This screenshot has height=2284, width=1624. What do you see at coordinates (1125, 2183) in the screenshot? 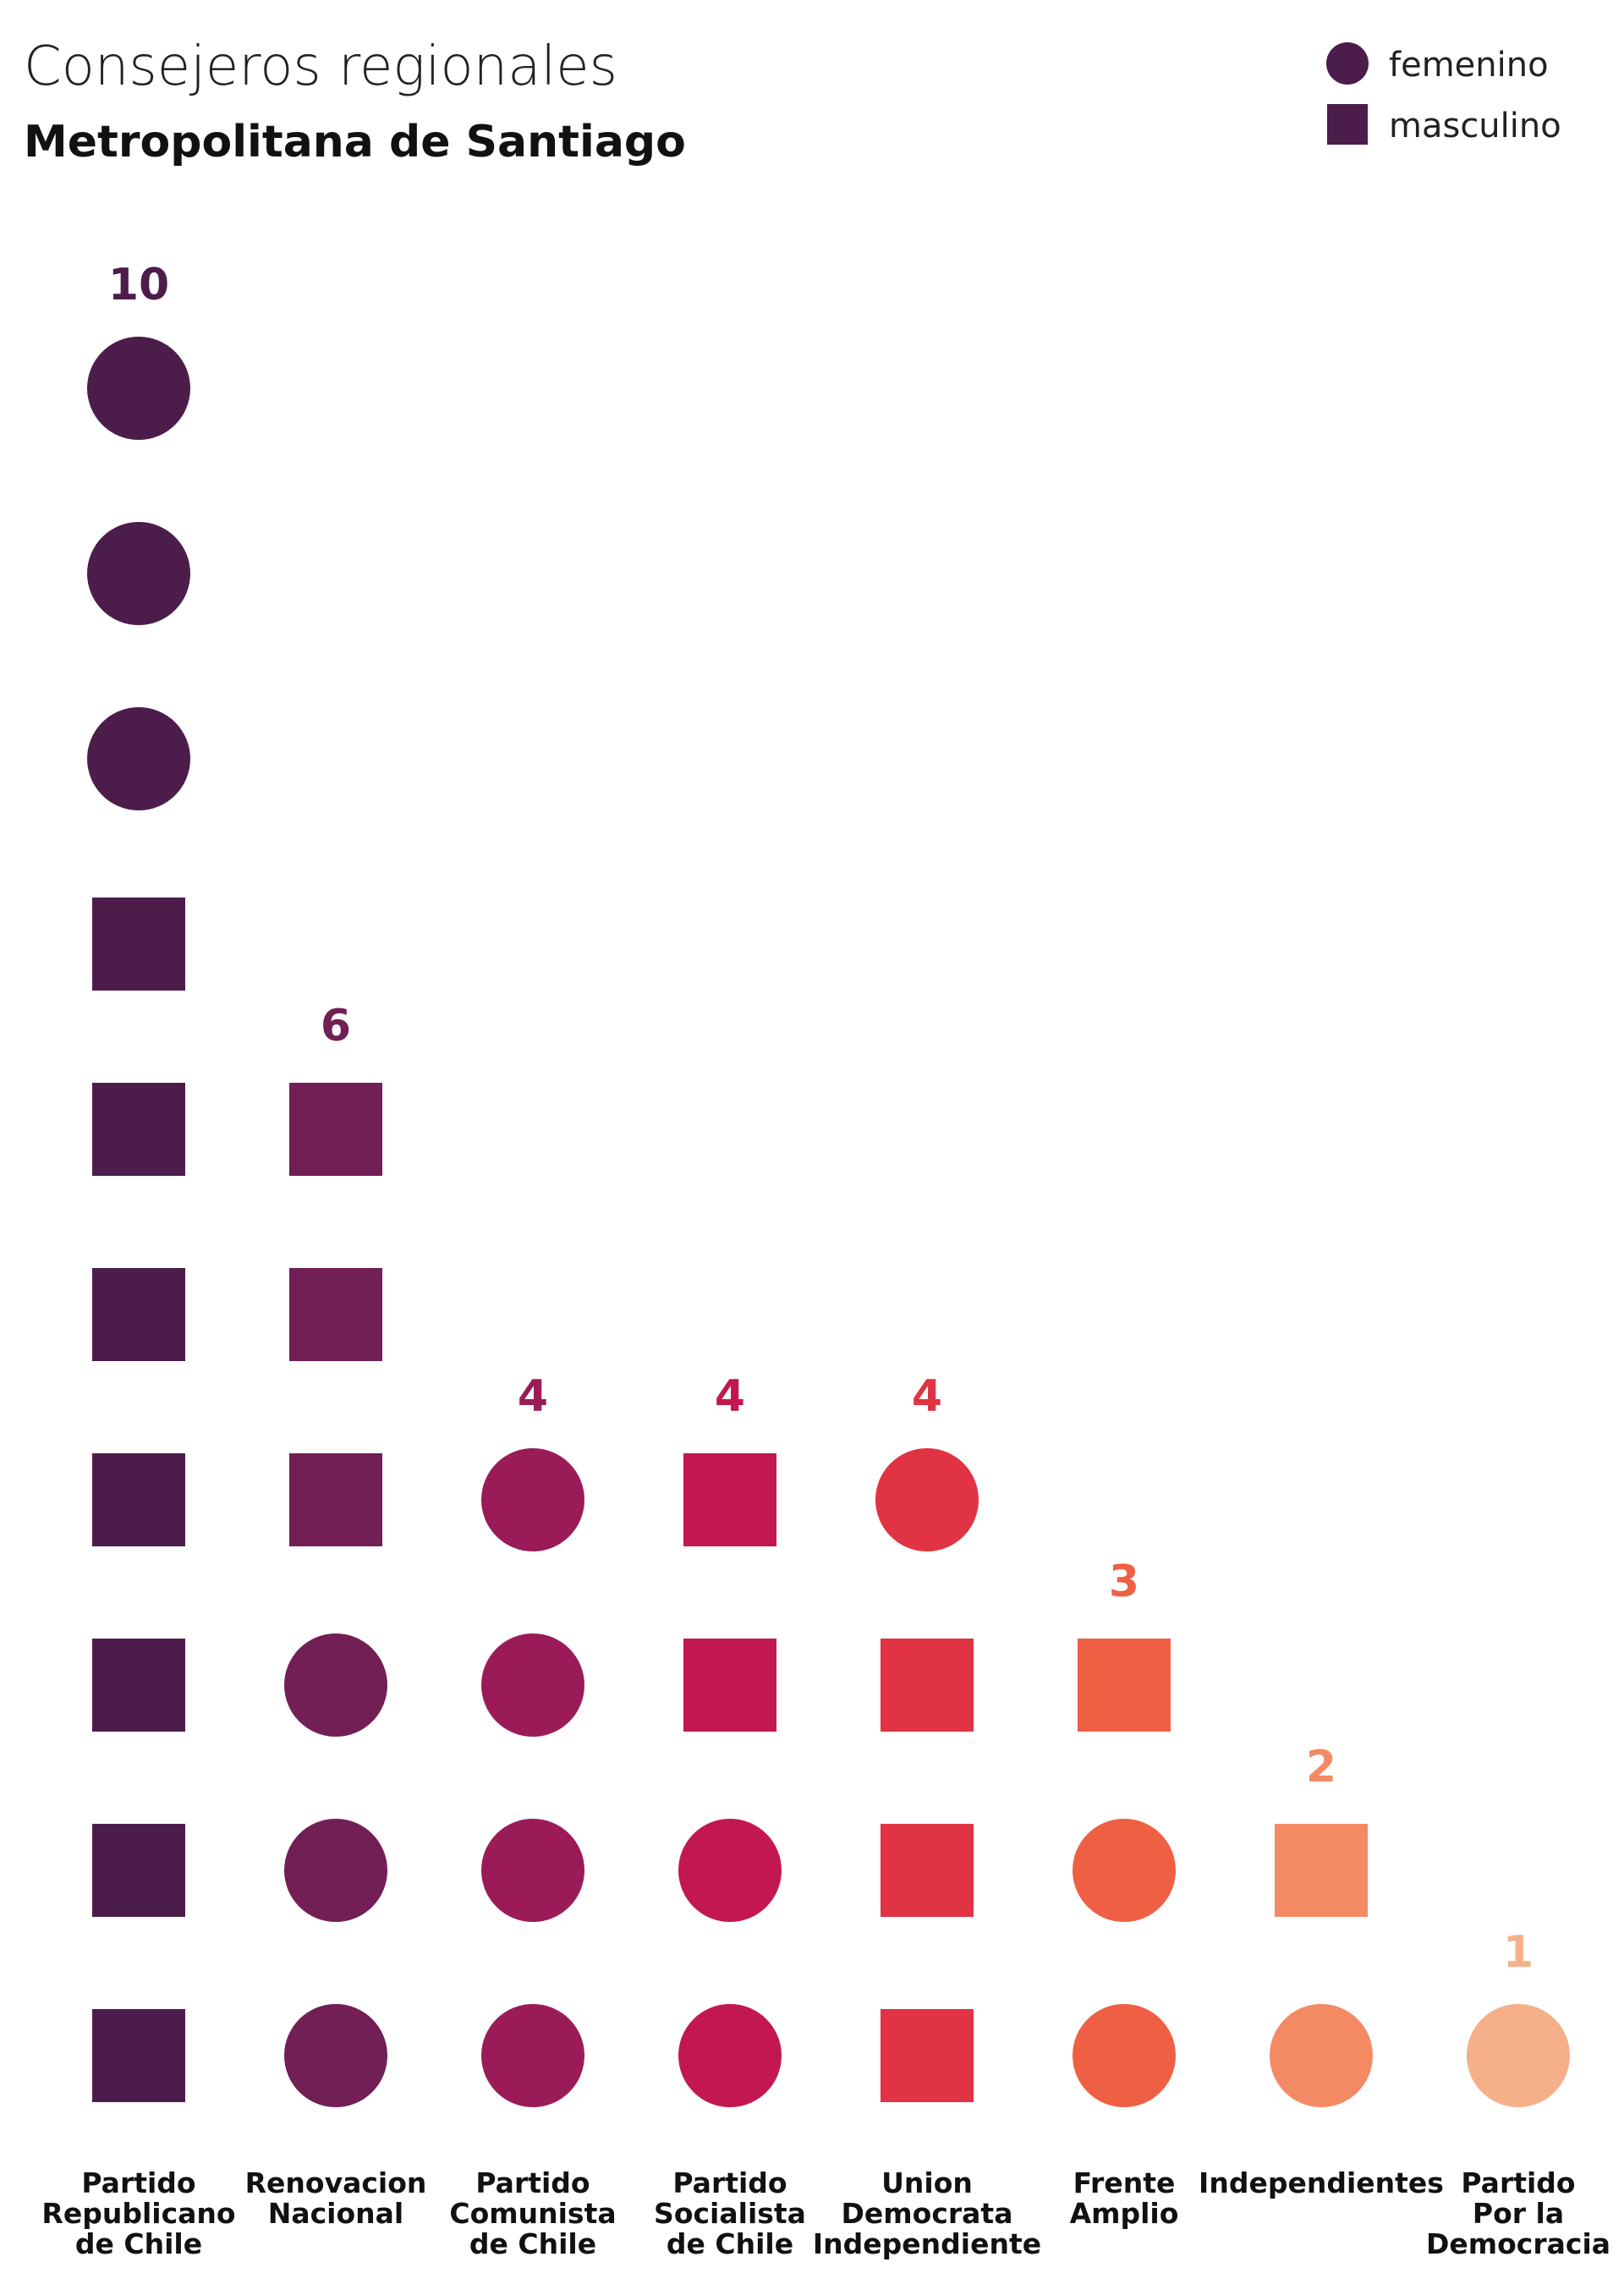
I see `category-label-line: Frente` at bounding box center [1125, 2183].